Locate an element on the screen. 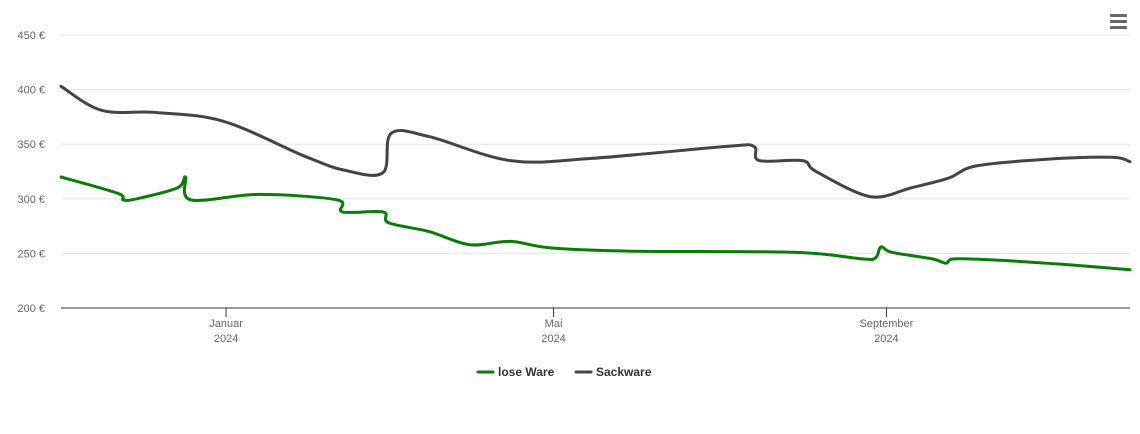  y-tick-label: 200 € is located at coordinates (31, 309).